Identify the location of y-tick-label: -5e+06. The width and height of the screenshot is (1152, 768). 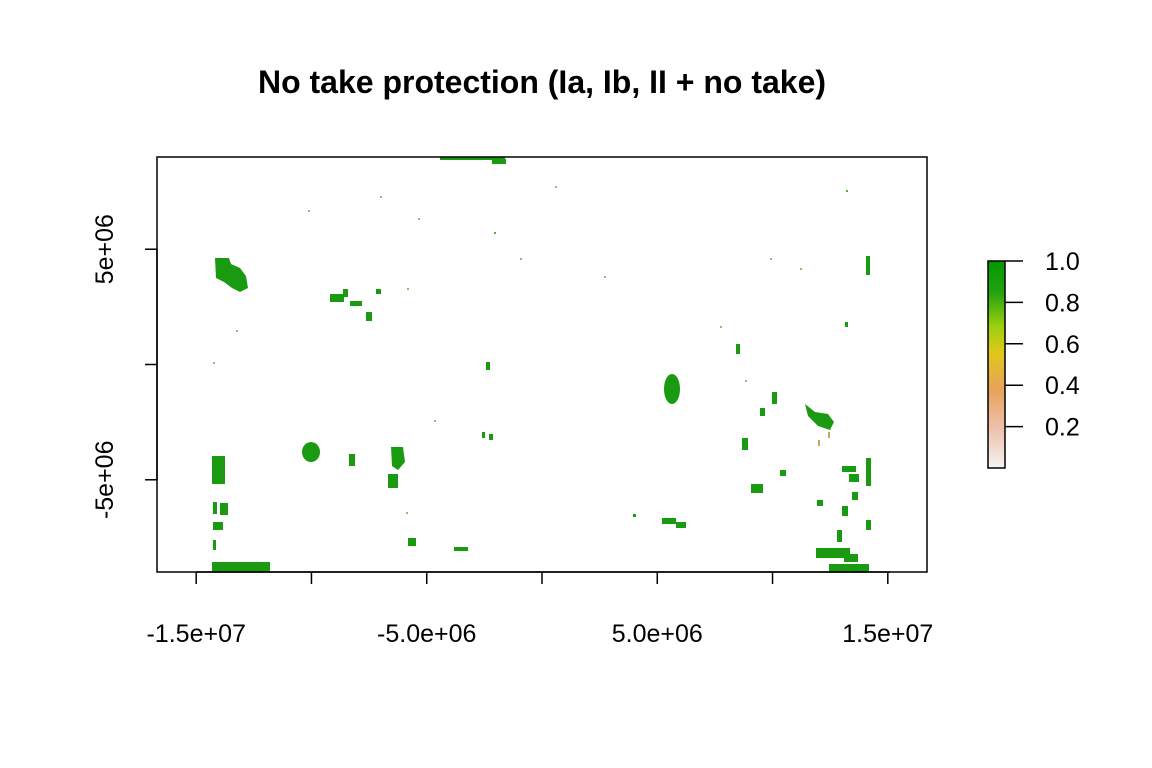
(105, 480).